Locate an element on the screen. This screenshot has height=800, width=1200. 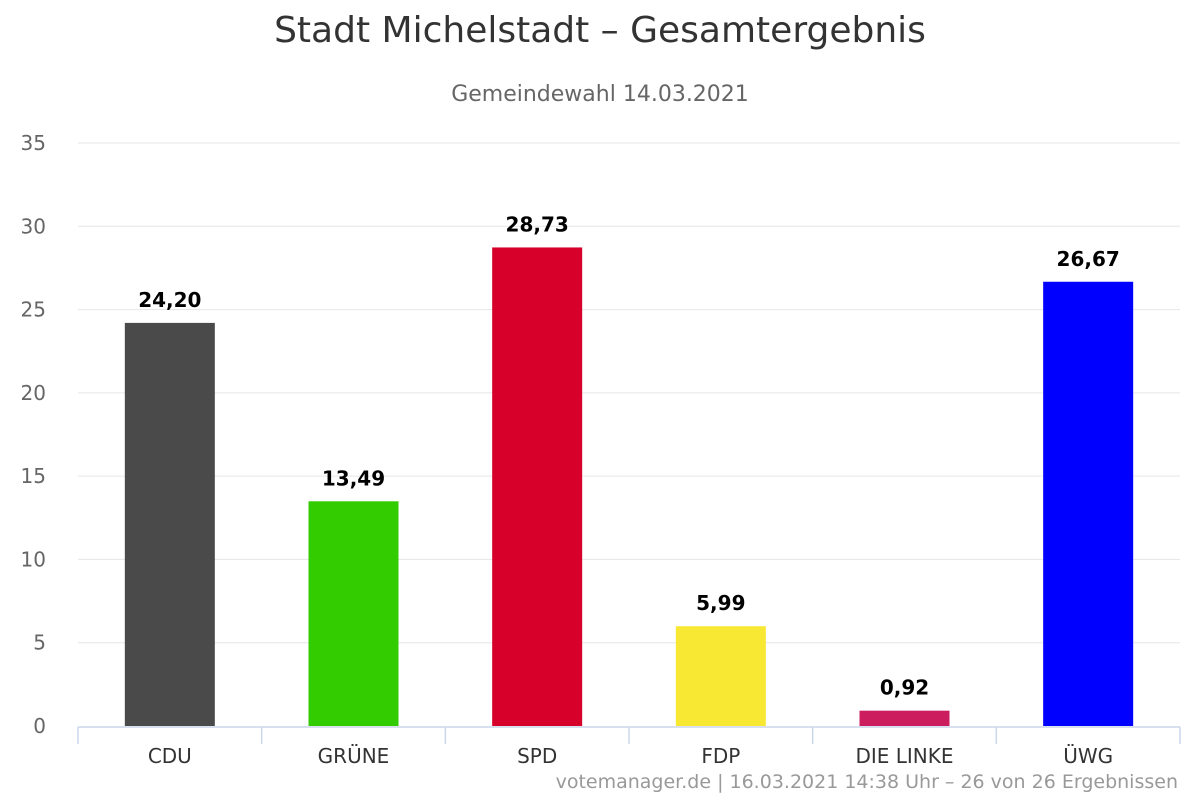
data-label: 26,67 is located at coordinates (1088, 259).